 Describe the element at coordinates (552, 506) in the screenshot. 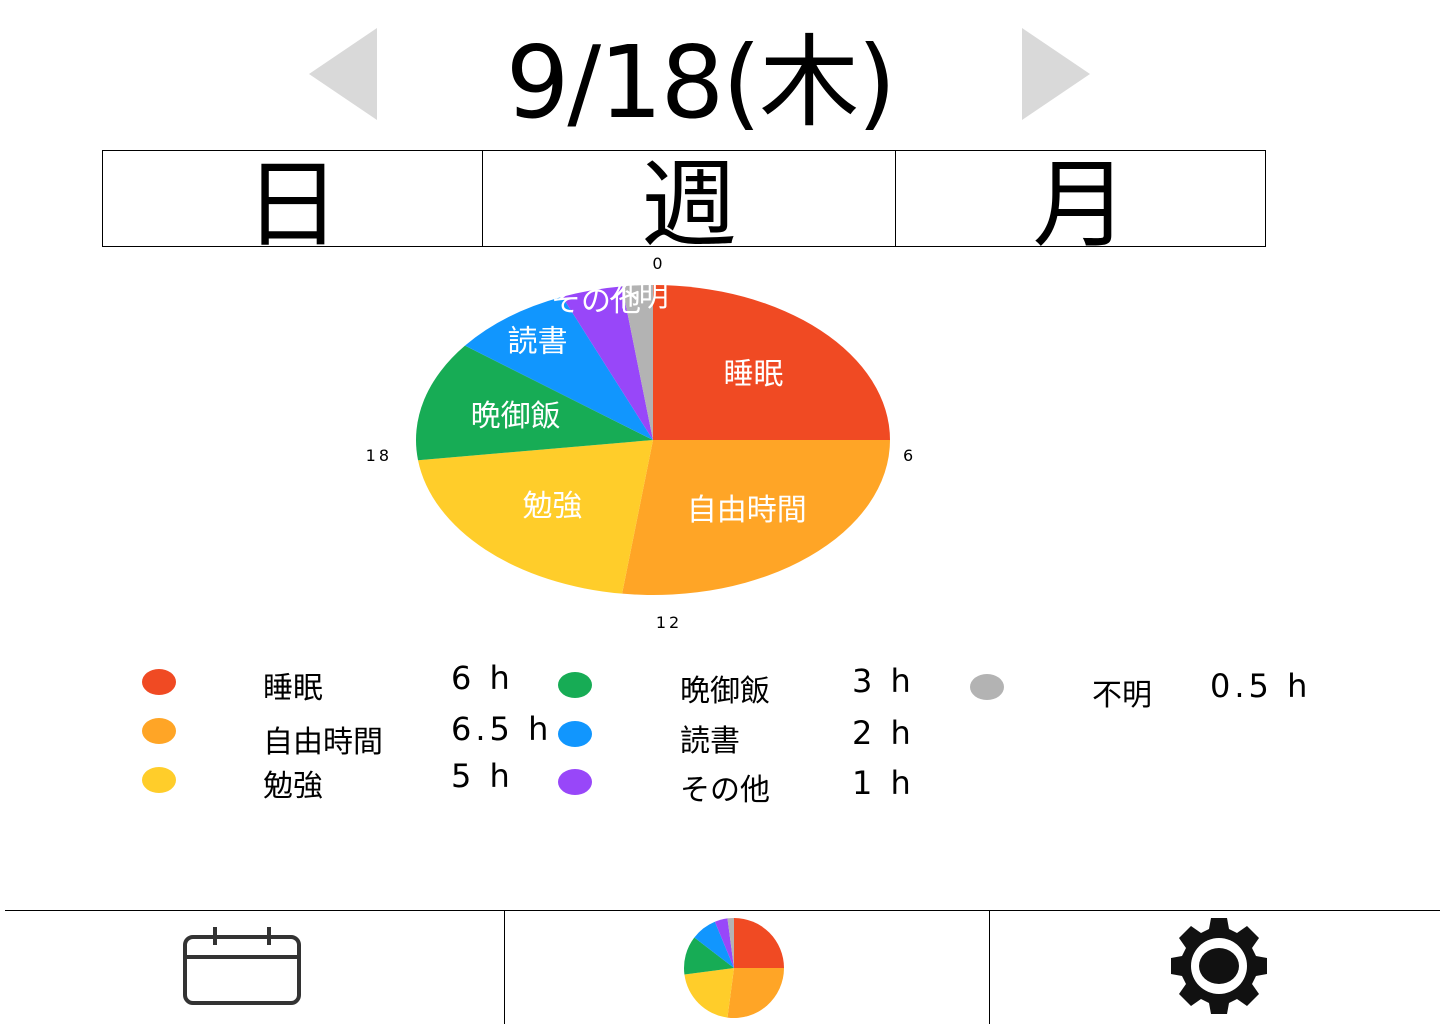

I see `pie-label-study: 勉強` at that location.